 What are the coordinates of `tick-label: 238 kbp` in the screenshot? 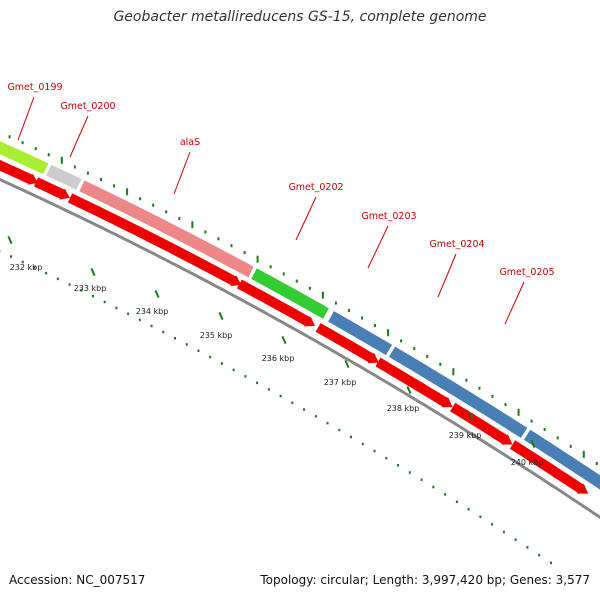 It's located at (403, 408).